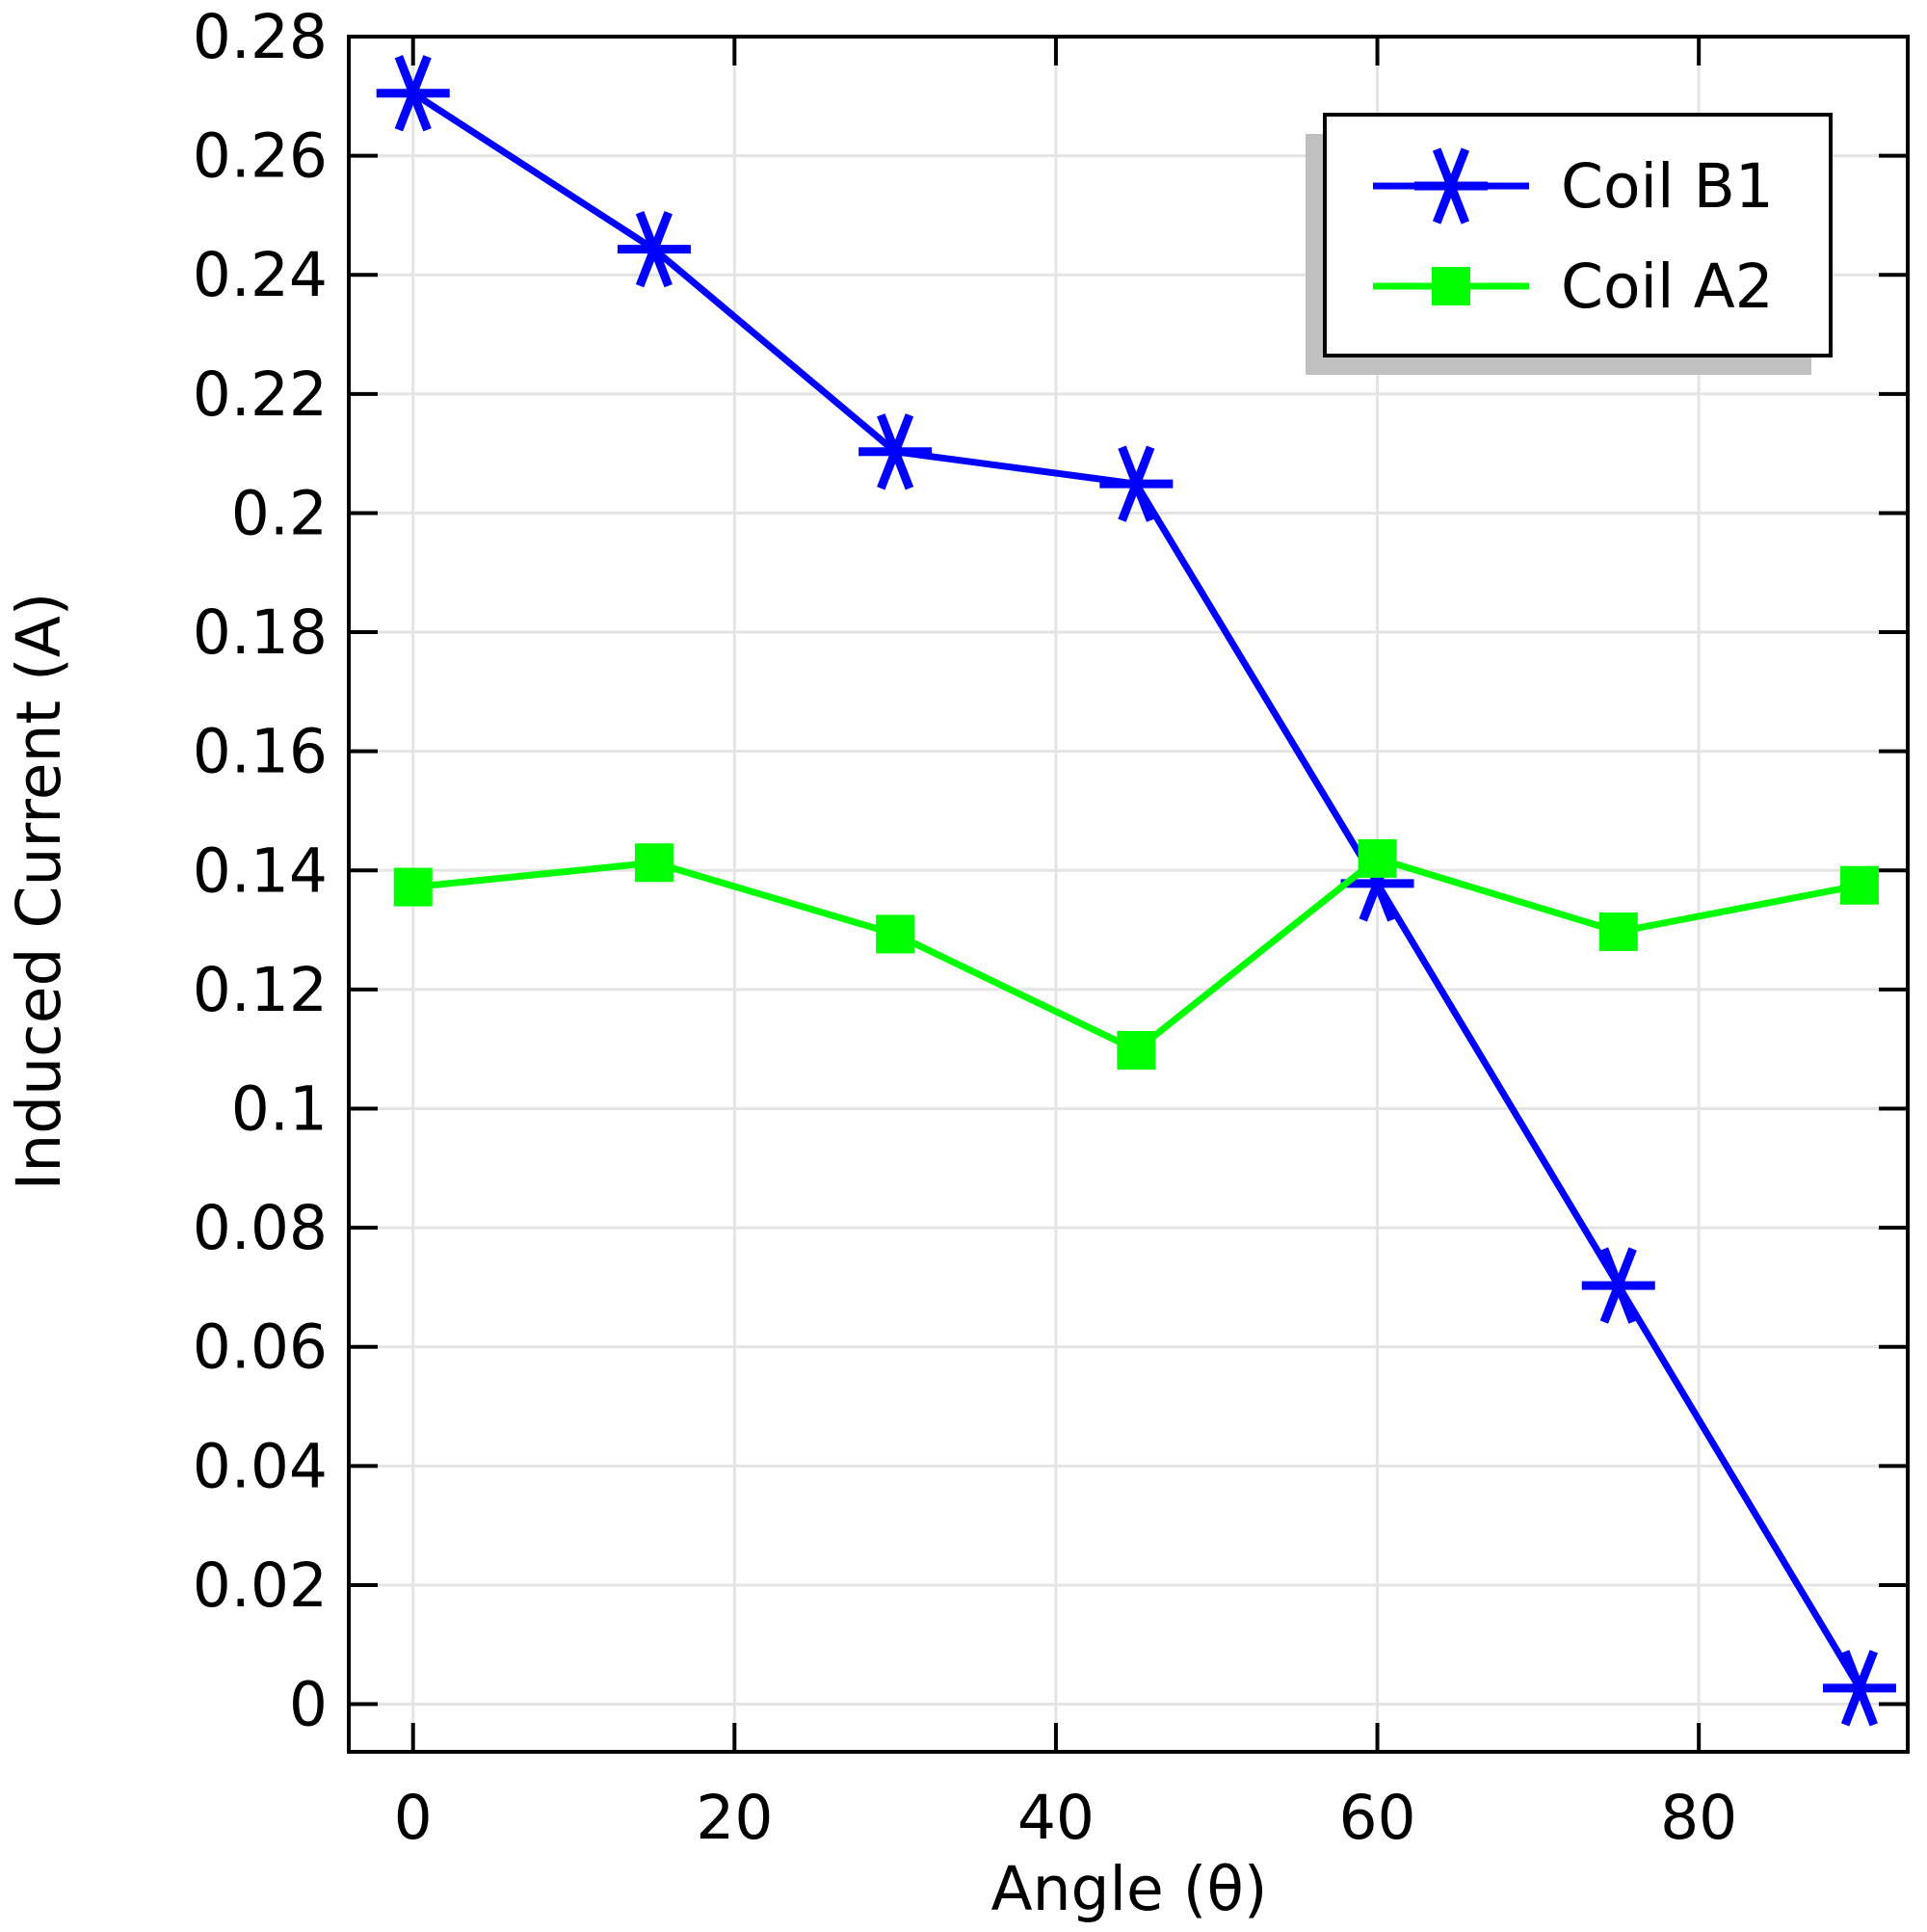 This screenshot has height=1932, width=1927. Describe the element at coordinates (414, 1818) in the screenshot. I see `x-tick-label: 0` at that location.